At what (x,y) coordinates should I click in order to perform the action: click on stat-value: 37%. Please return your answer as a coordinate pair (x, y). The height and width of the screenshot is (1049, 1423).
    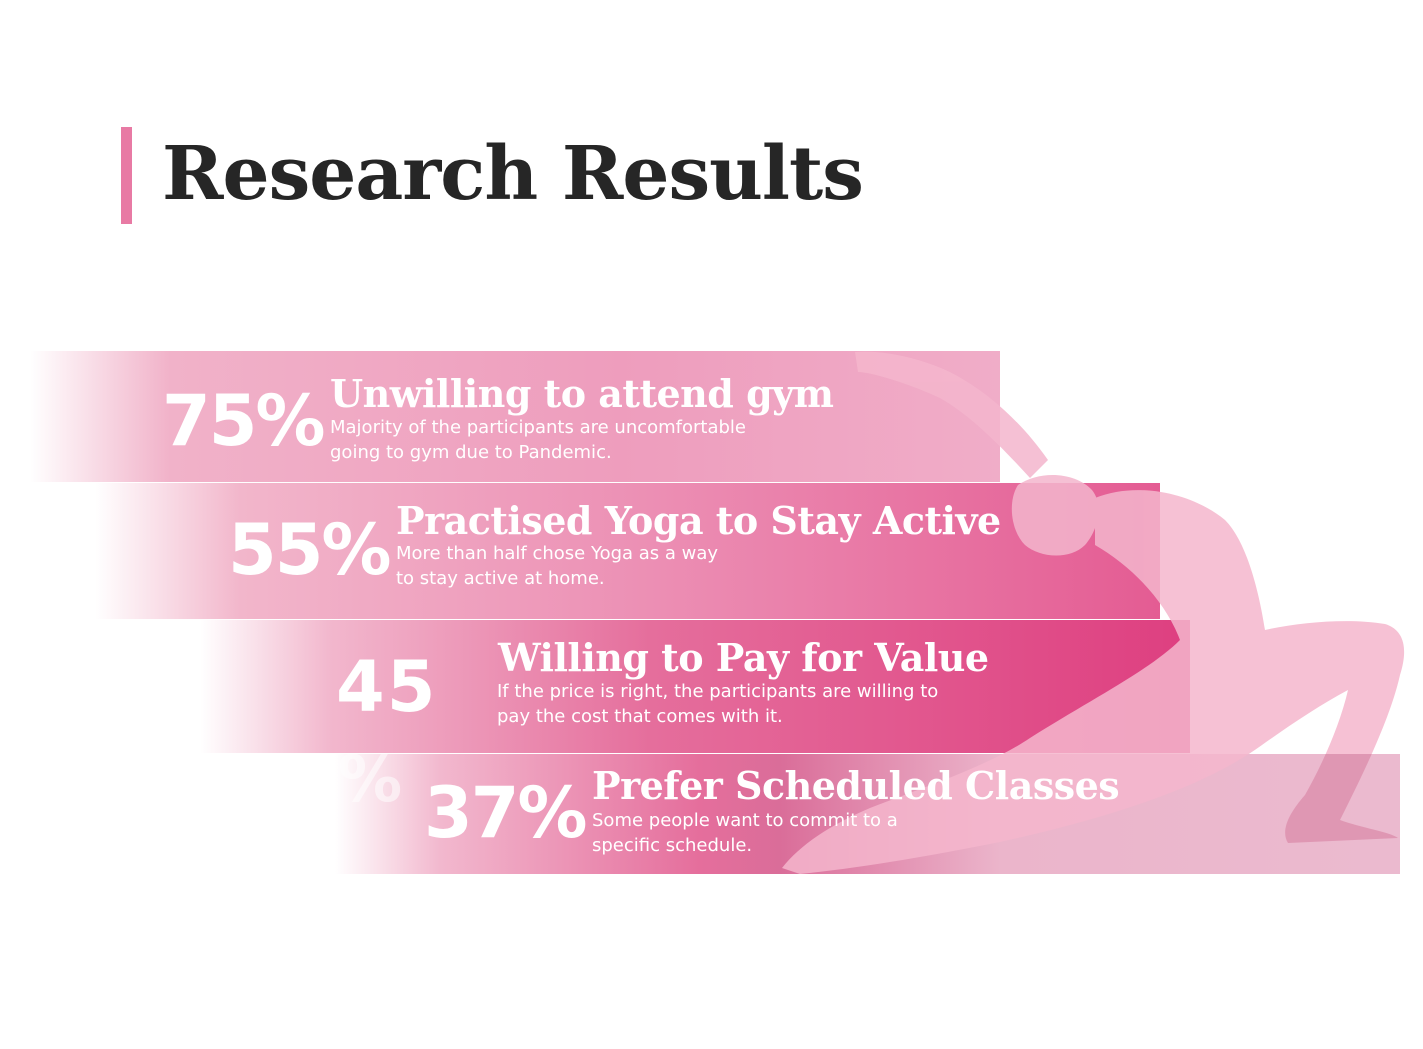
    Looking at the image, I should click on (506, 813).